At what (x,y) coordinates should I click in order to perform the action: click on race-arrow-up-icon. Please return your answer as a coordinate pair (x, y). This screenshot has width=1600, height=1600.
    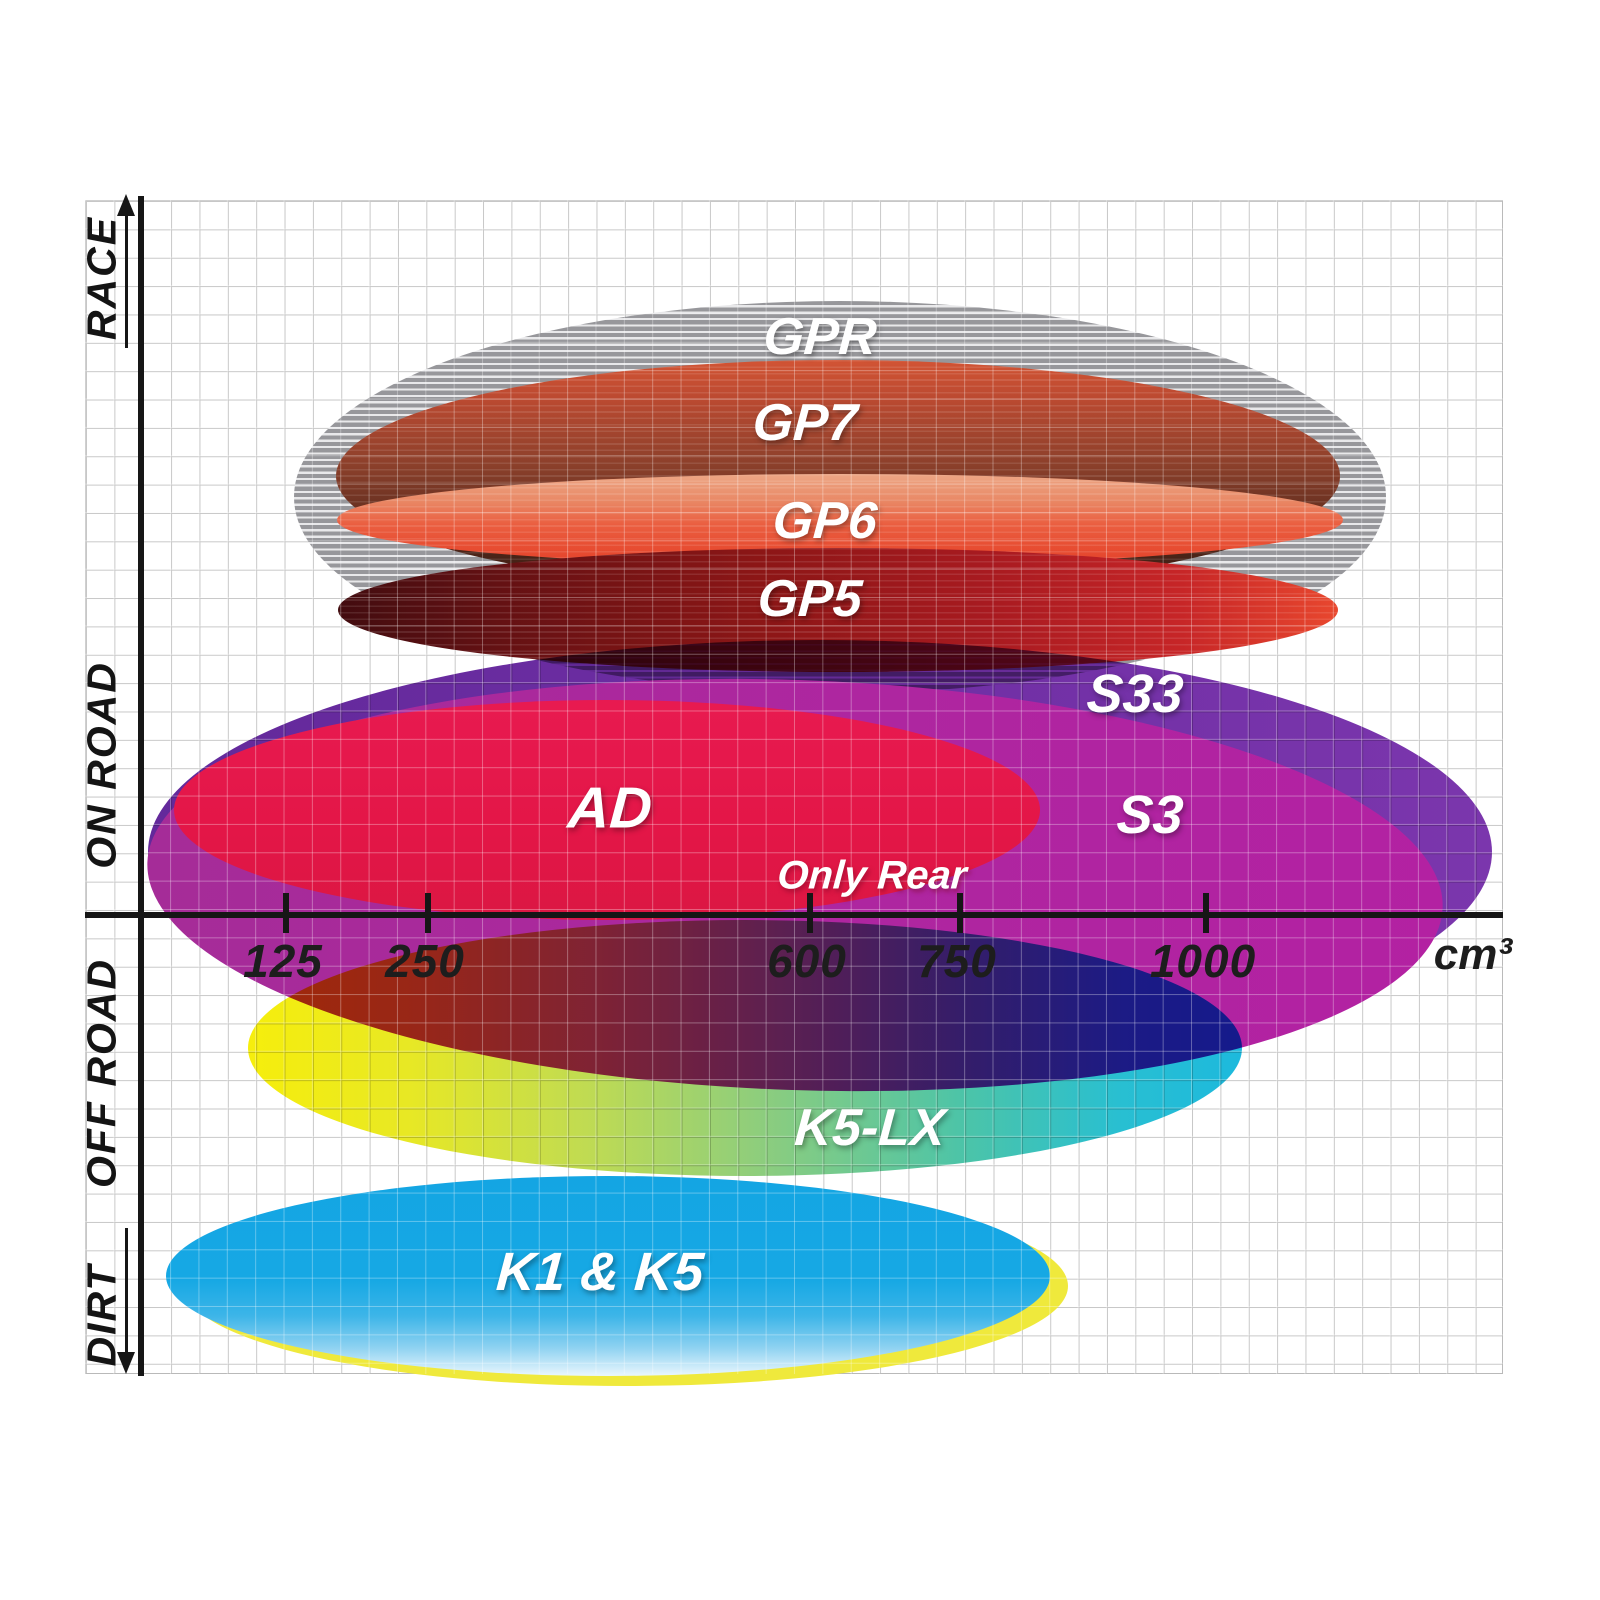
    Looking at the image, I should click on (126, 205).